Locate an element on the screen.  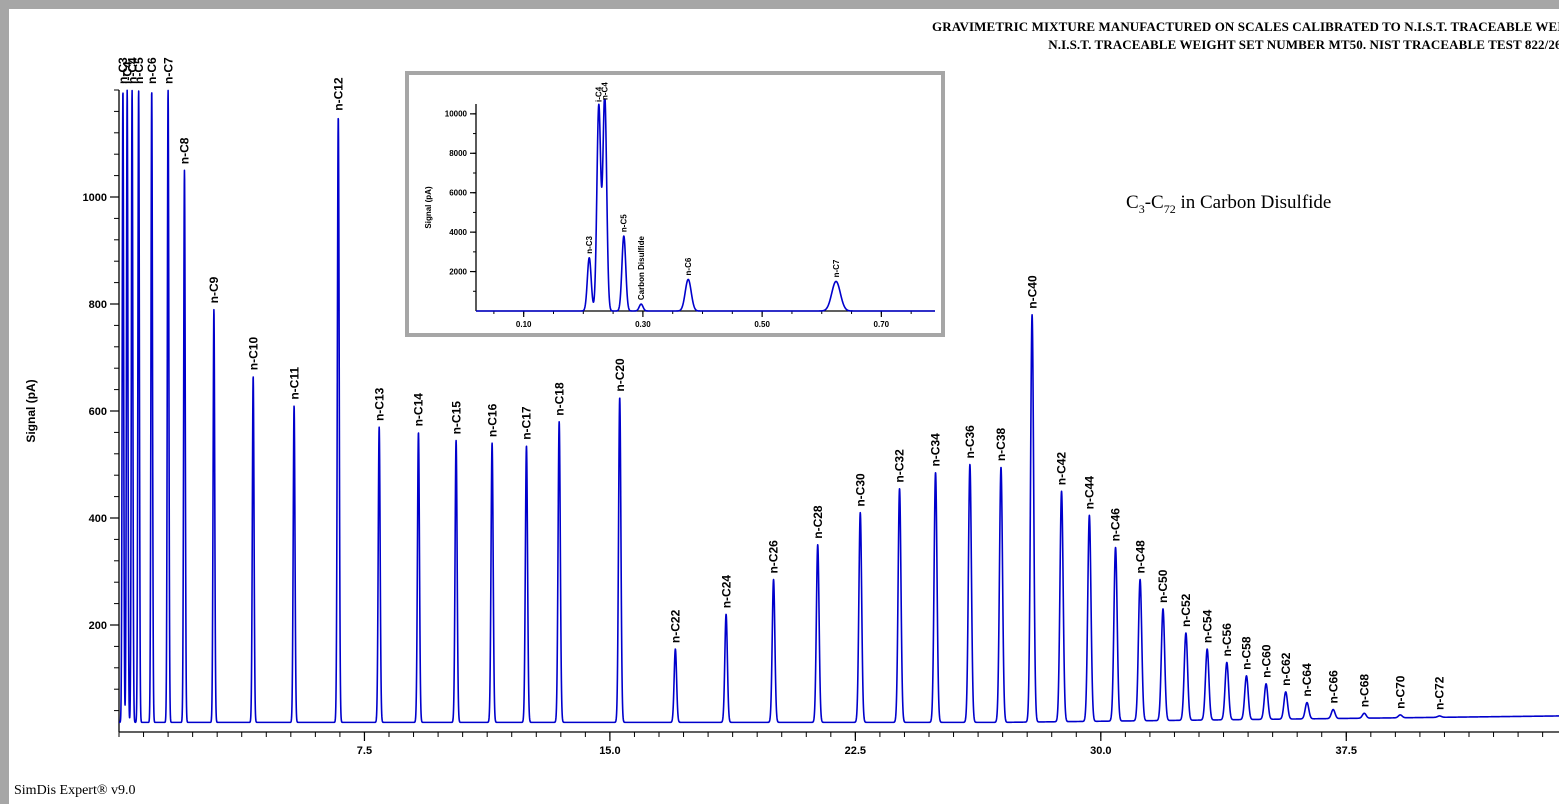
x-tick-label: 7.5 is located at coordinates (364, 751).